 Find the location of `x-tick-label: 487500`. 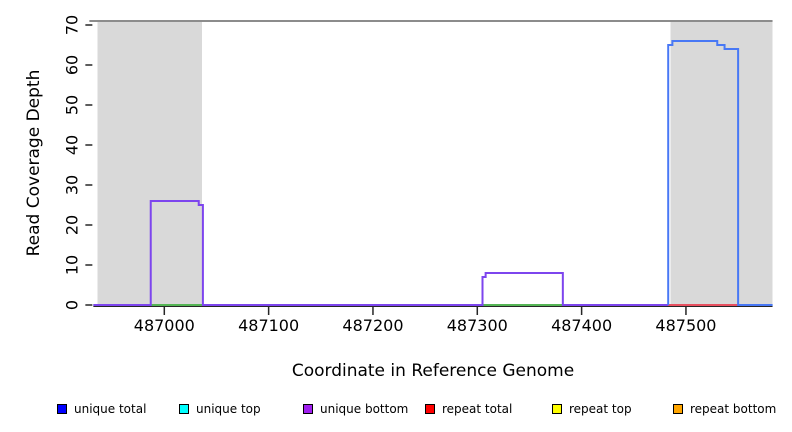

x-tick-label: 487500 is located at coordinates (686, 325).